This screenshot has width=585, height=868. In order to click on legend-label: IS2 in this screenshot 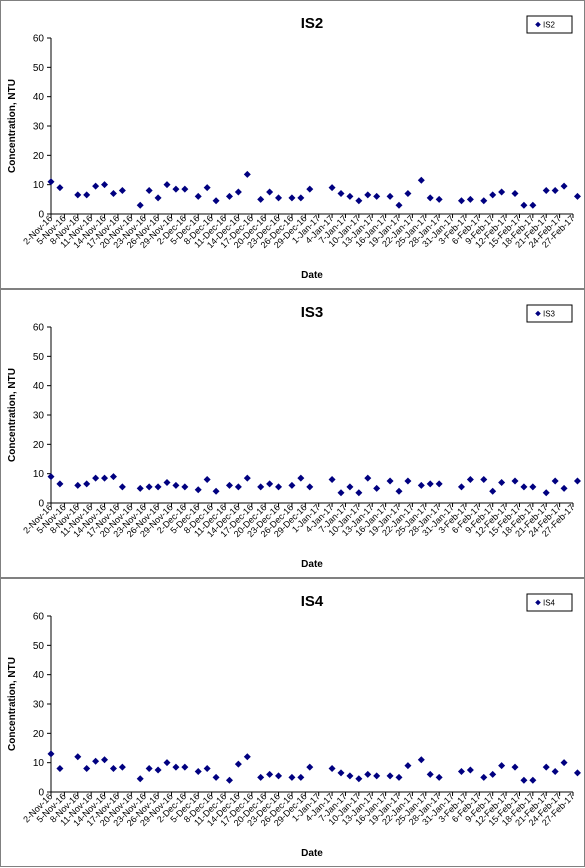, I will do `click(549, 25)`.